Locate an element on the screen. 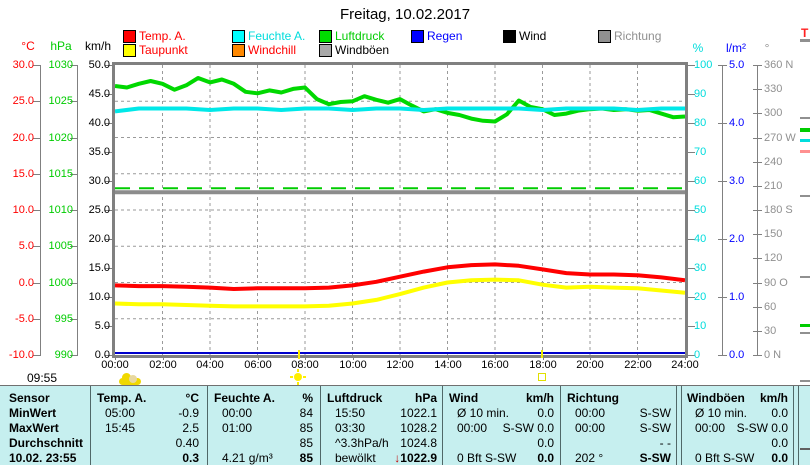  sunrise-sun-icon is located at coordinates (298, 377).